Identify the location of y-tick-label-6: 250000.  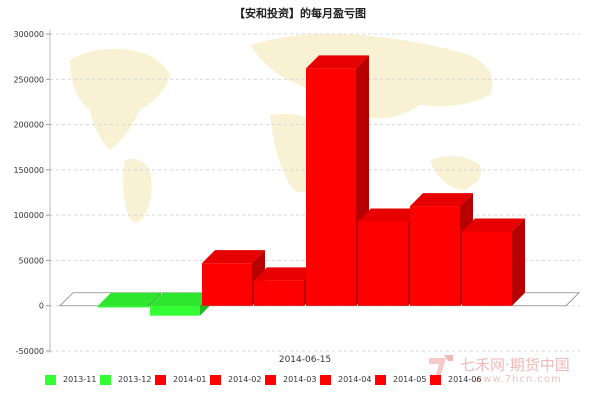
(28, 79).